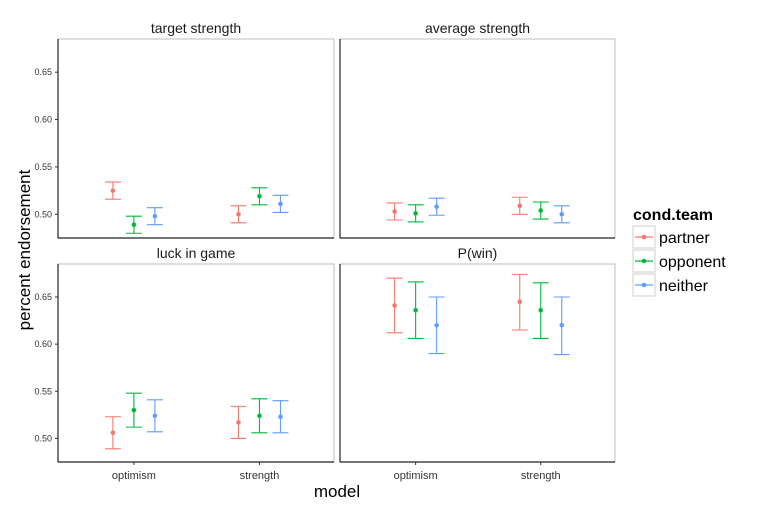 This screenshot has height=510, width=770. Describe the element at coordinates (684, 286) in the screenshot. I see `legend-label: neither` at that location.